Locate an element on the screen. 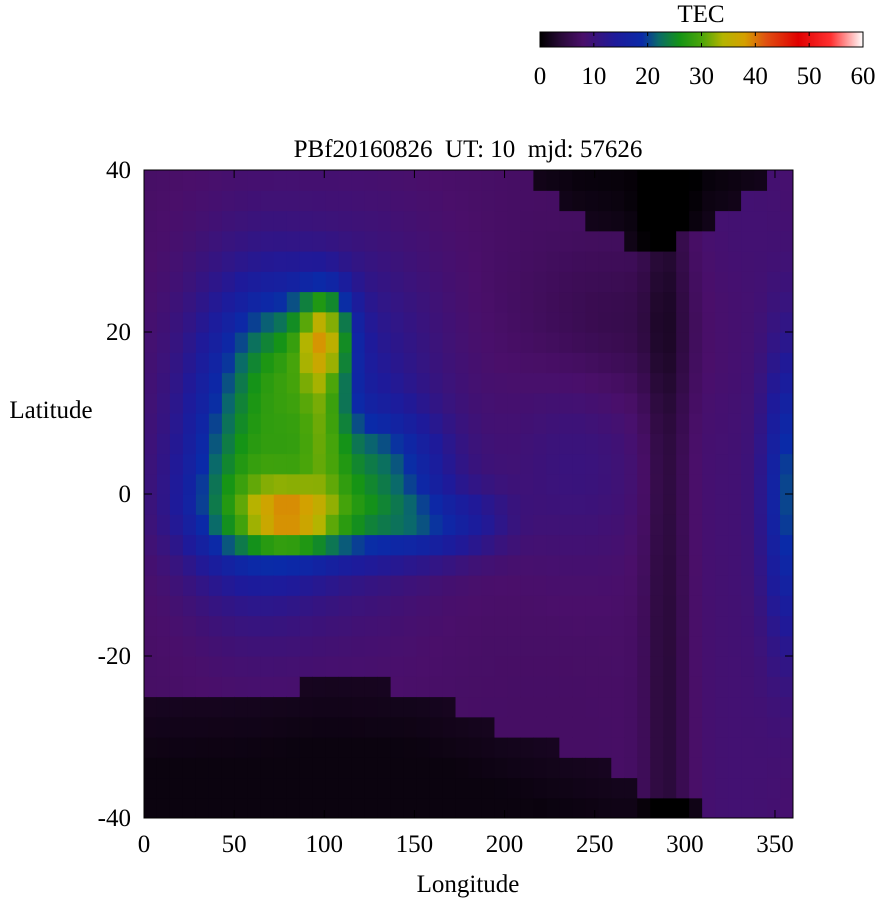  x-tick-label: 250 is located at coordinates (595, 844).